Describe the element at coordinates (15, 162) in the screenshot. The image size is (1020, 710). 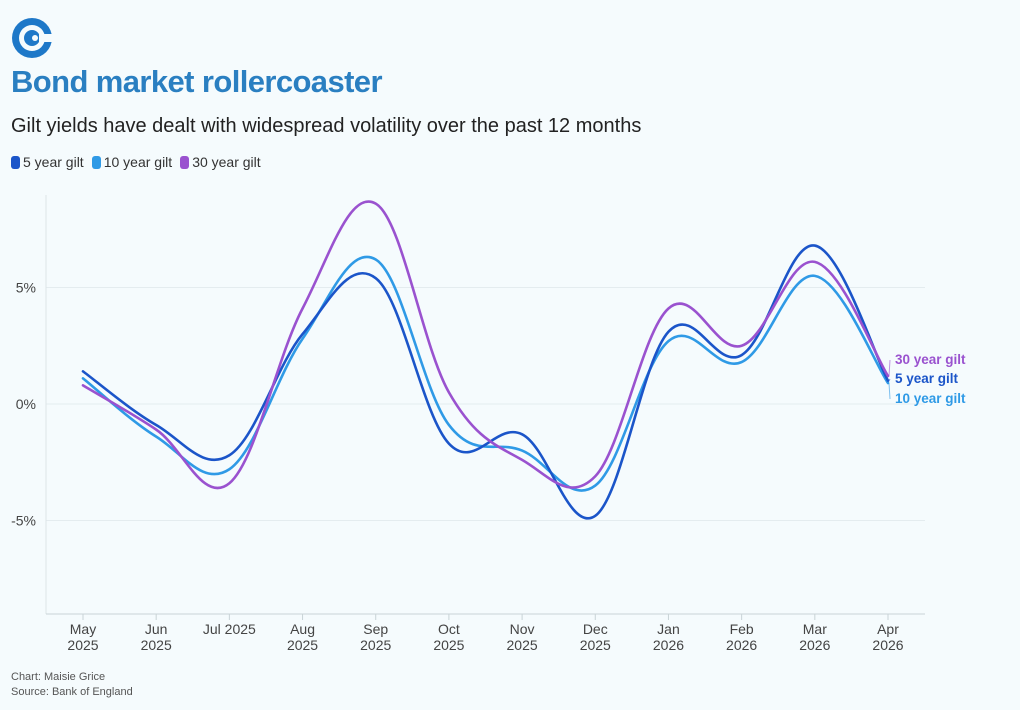
I see `legend-swatch-5-year` at that location.